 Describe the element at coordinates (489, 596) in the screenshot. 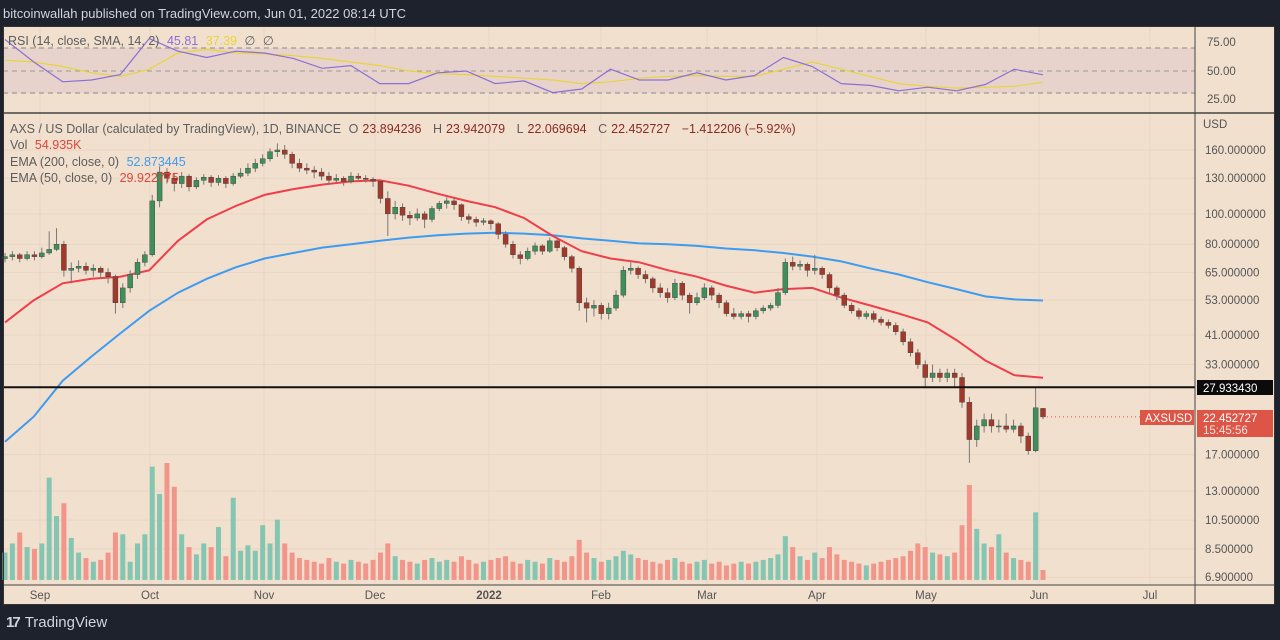

I see `time-tick: 2022` at that location.